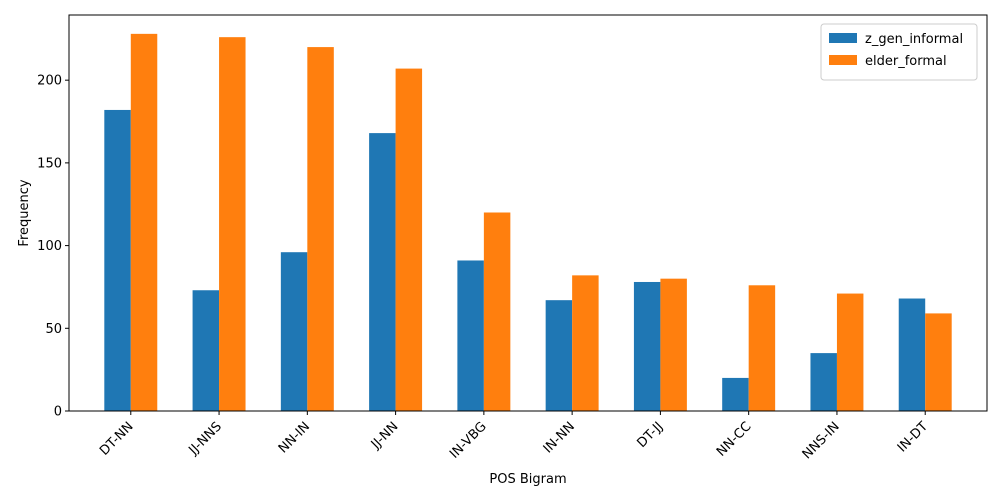  Describe the element at coordinates (651, 435) in the screenshot. I see `x-tick-label: DT-JJ` at that location.